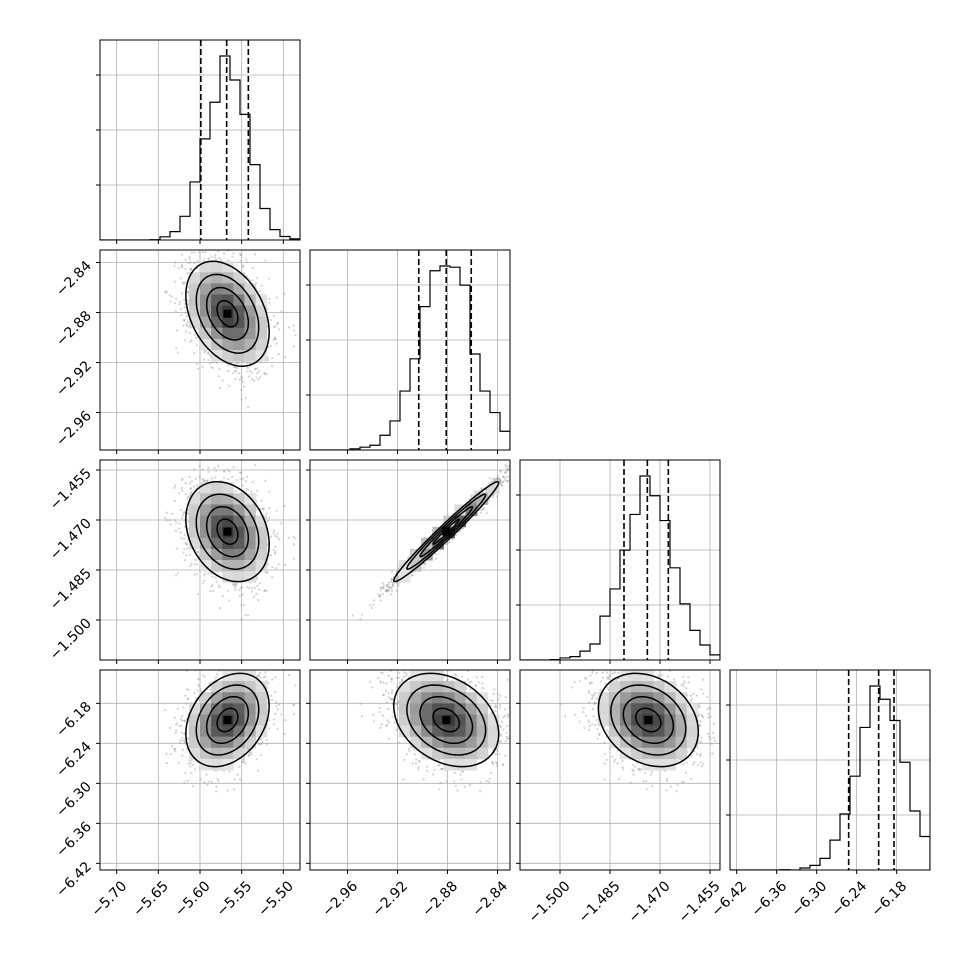 The height and width of the screenshot is (970, 970). I want to click on panel-frame, so click(410, 350).